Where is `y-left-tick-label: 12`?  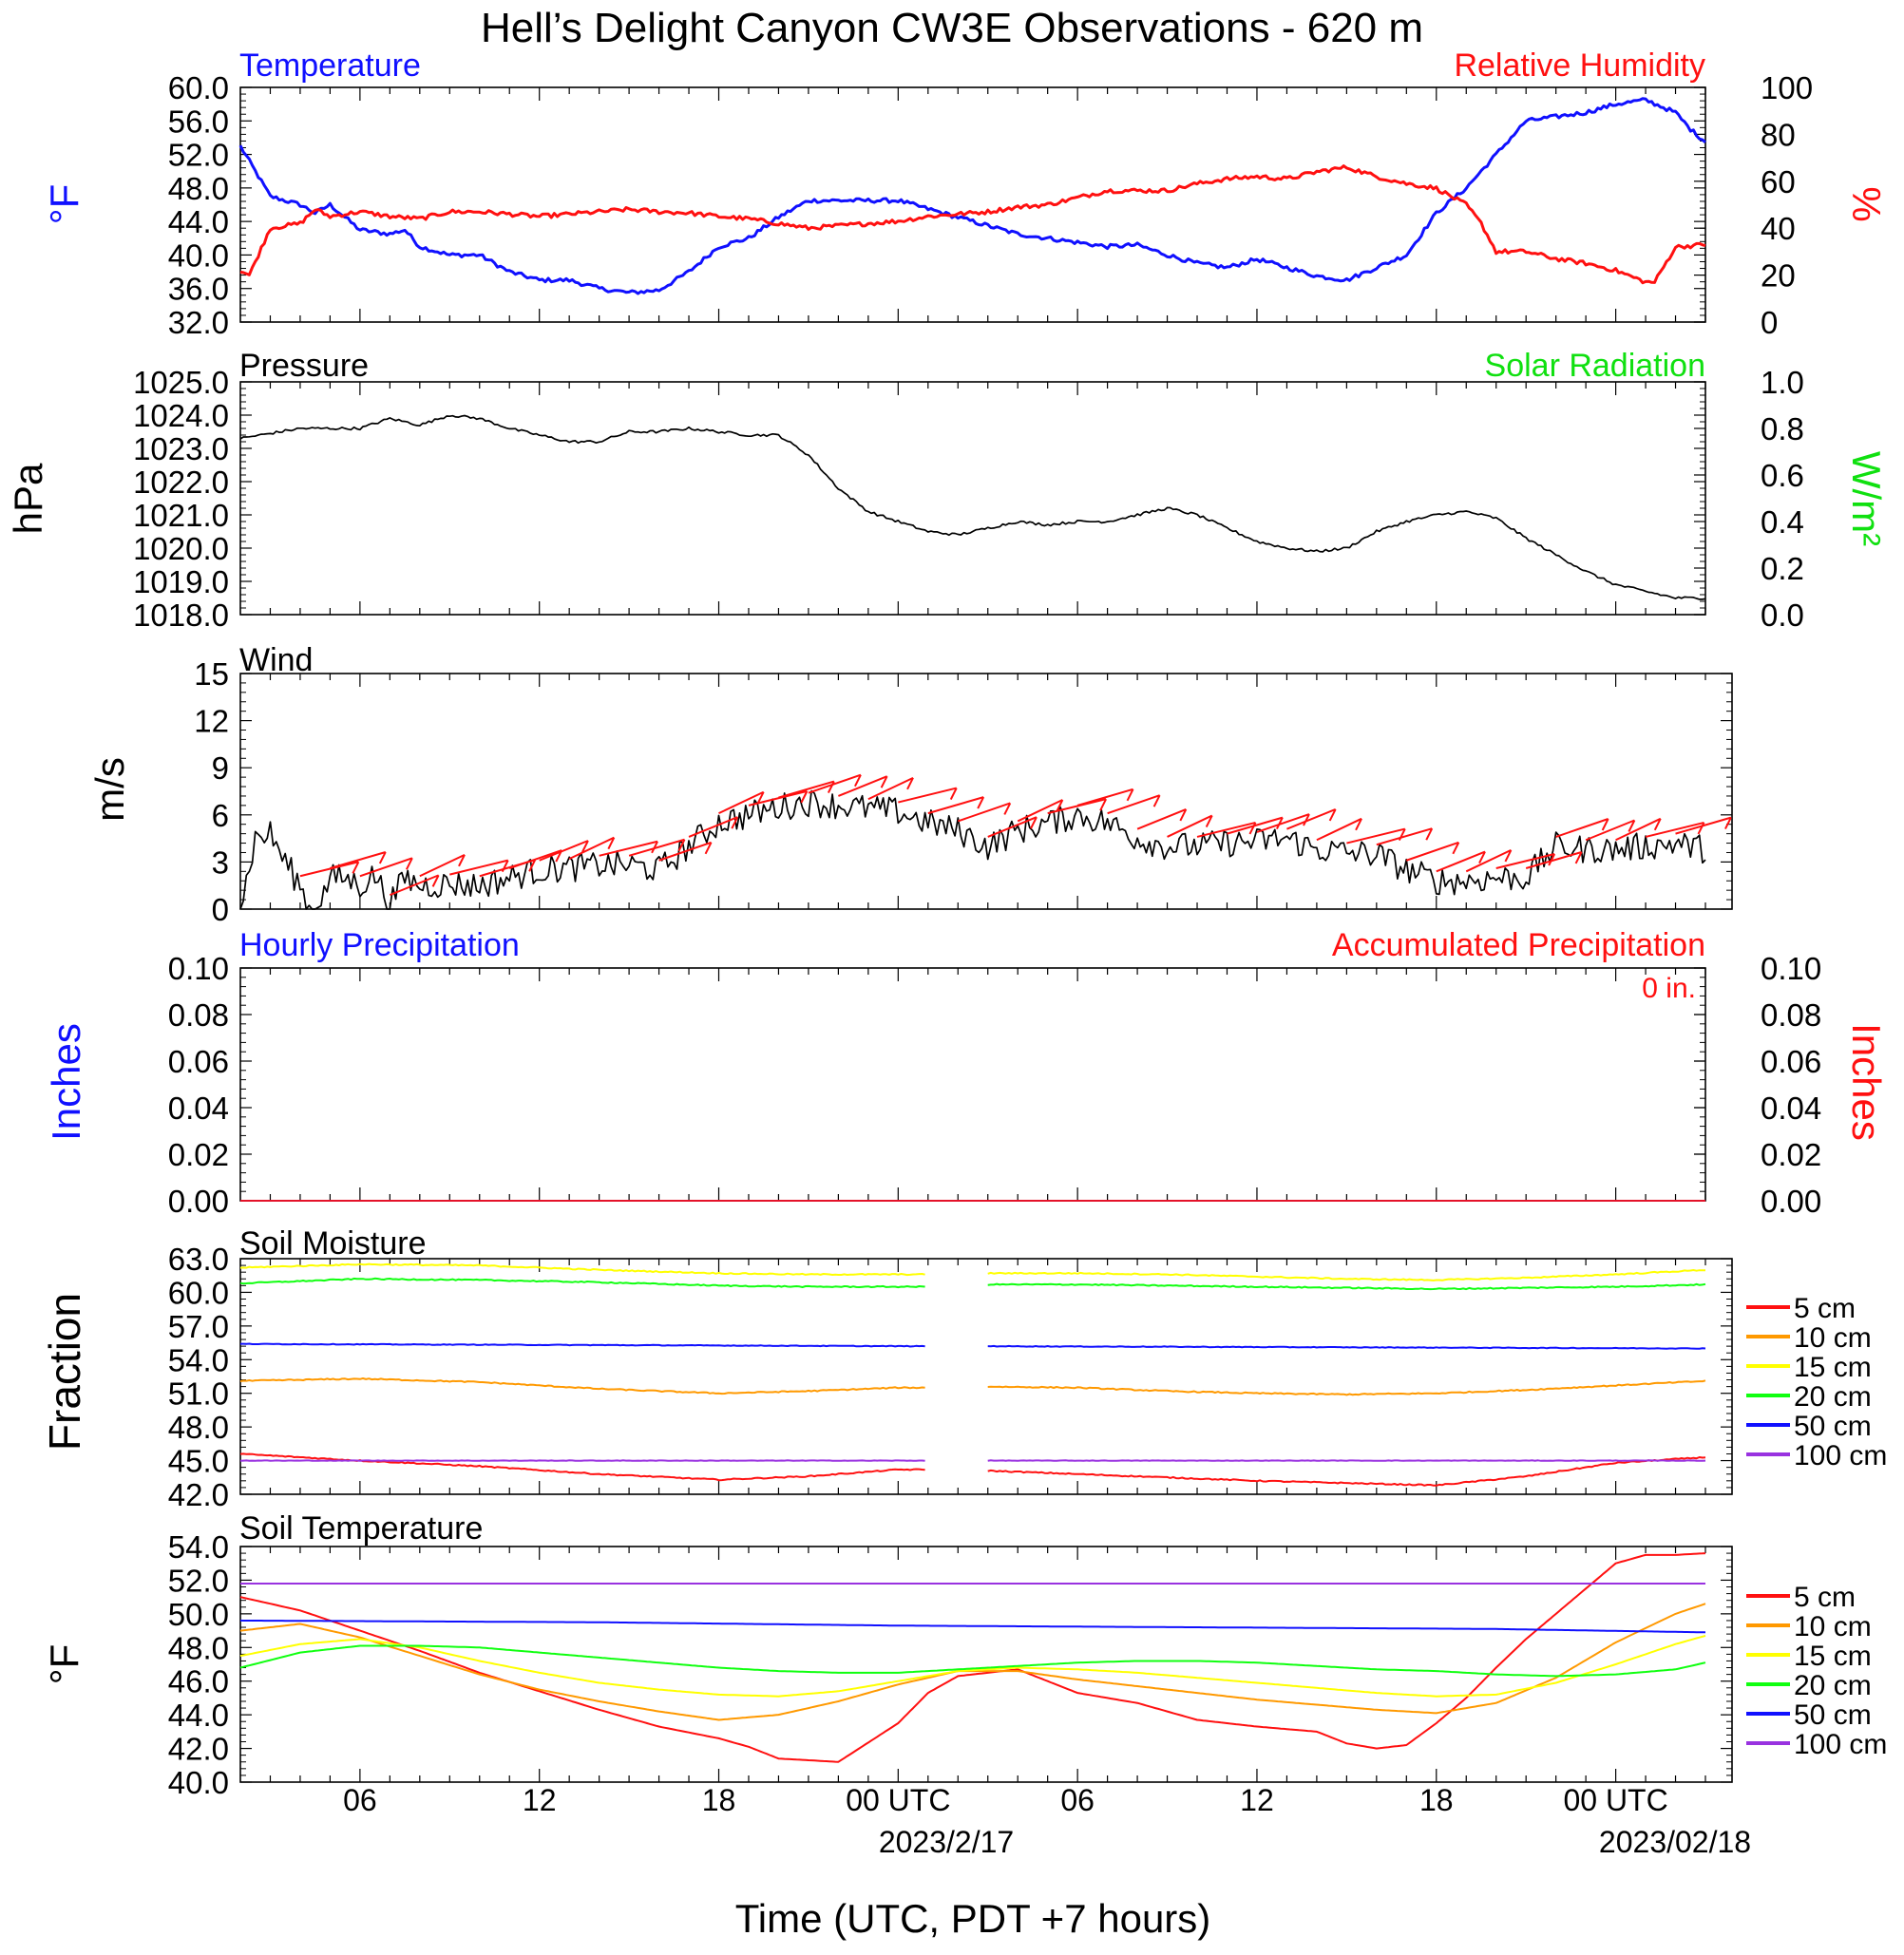
y-left-tick-label: 12 is located at coordinates (211, 721).